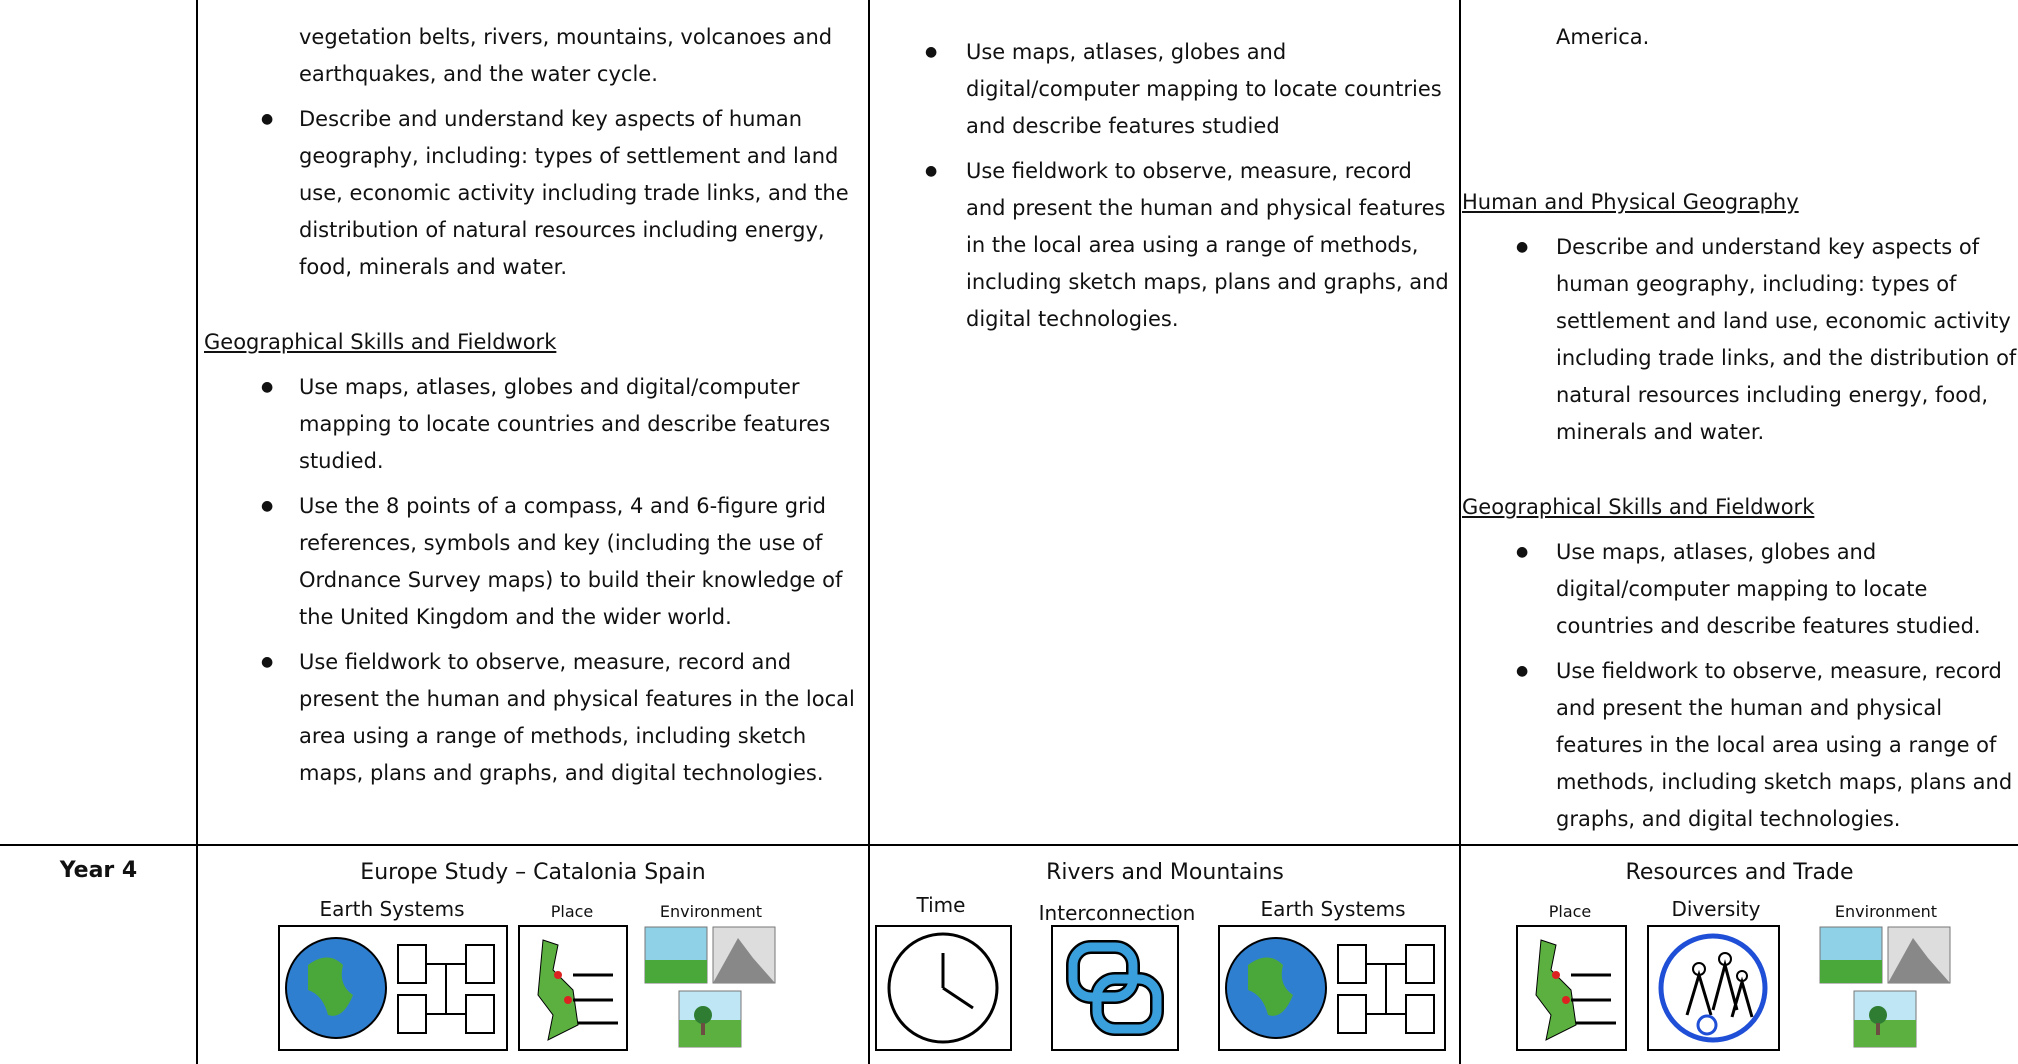 Image resolution: width=2018 pixels, height=1064 pixels. Describe the element at coordinates (533, 872) in the screenshot. I see `unit-title: Europe Study – Catalonia Spain` at that location.